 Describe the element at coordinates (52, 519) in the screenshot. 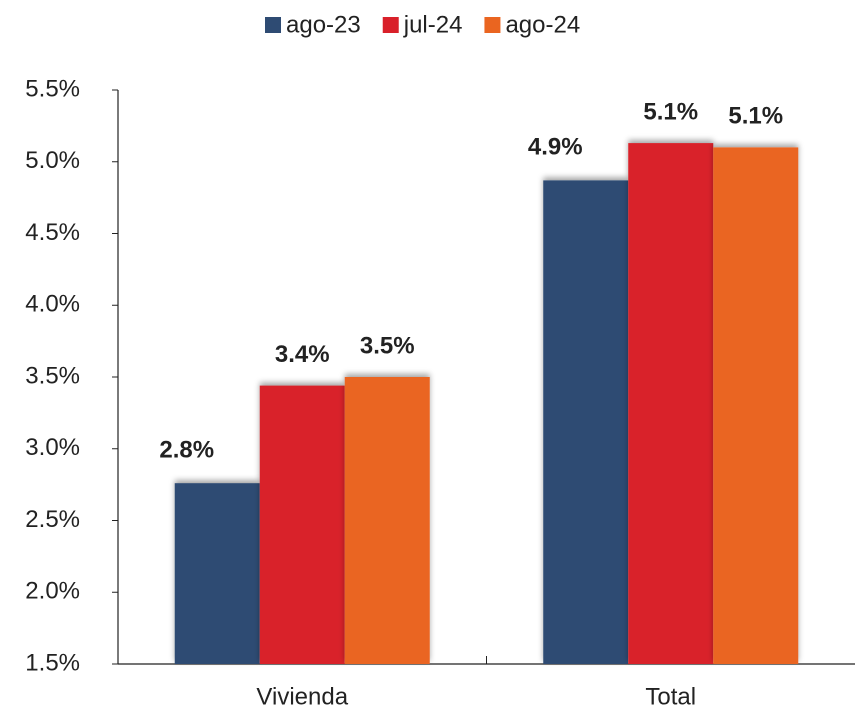

I see `y-tick-label: 2.5%` at that location.